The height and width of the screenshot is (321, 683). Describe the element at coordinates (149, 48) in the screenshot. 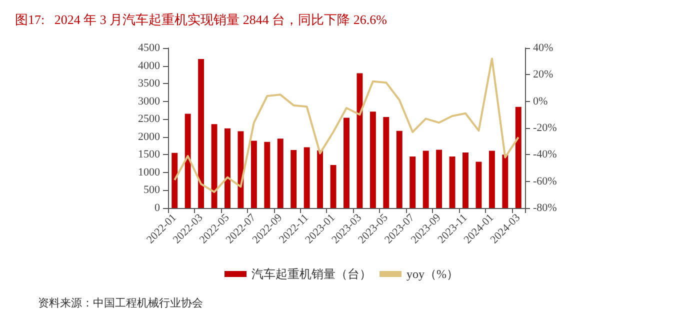

I see `y-tick-label: 4500` at that location.